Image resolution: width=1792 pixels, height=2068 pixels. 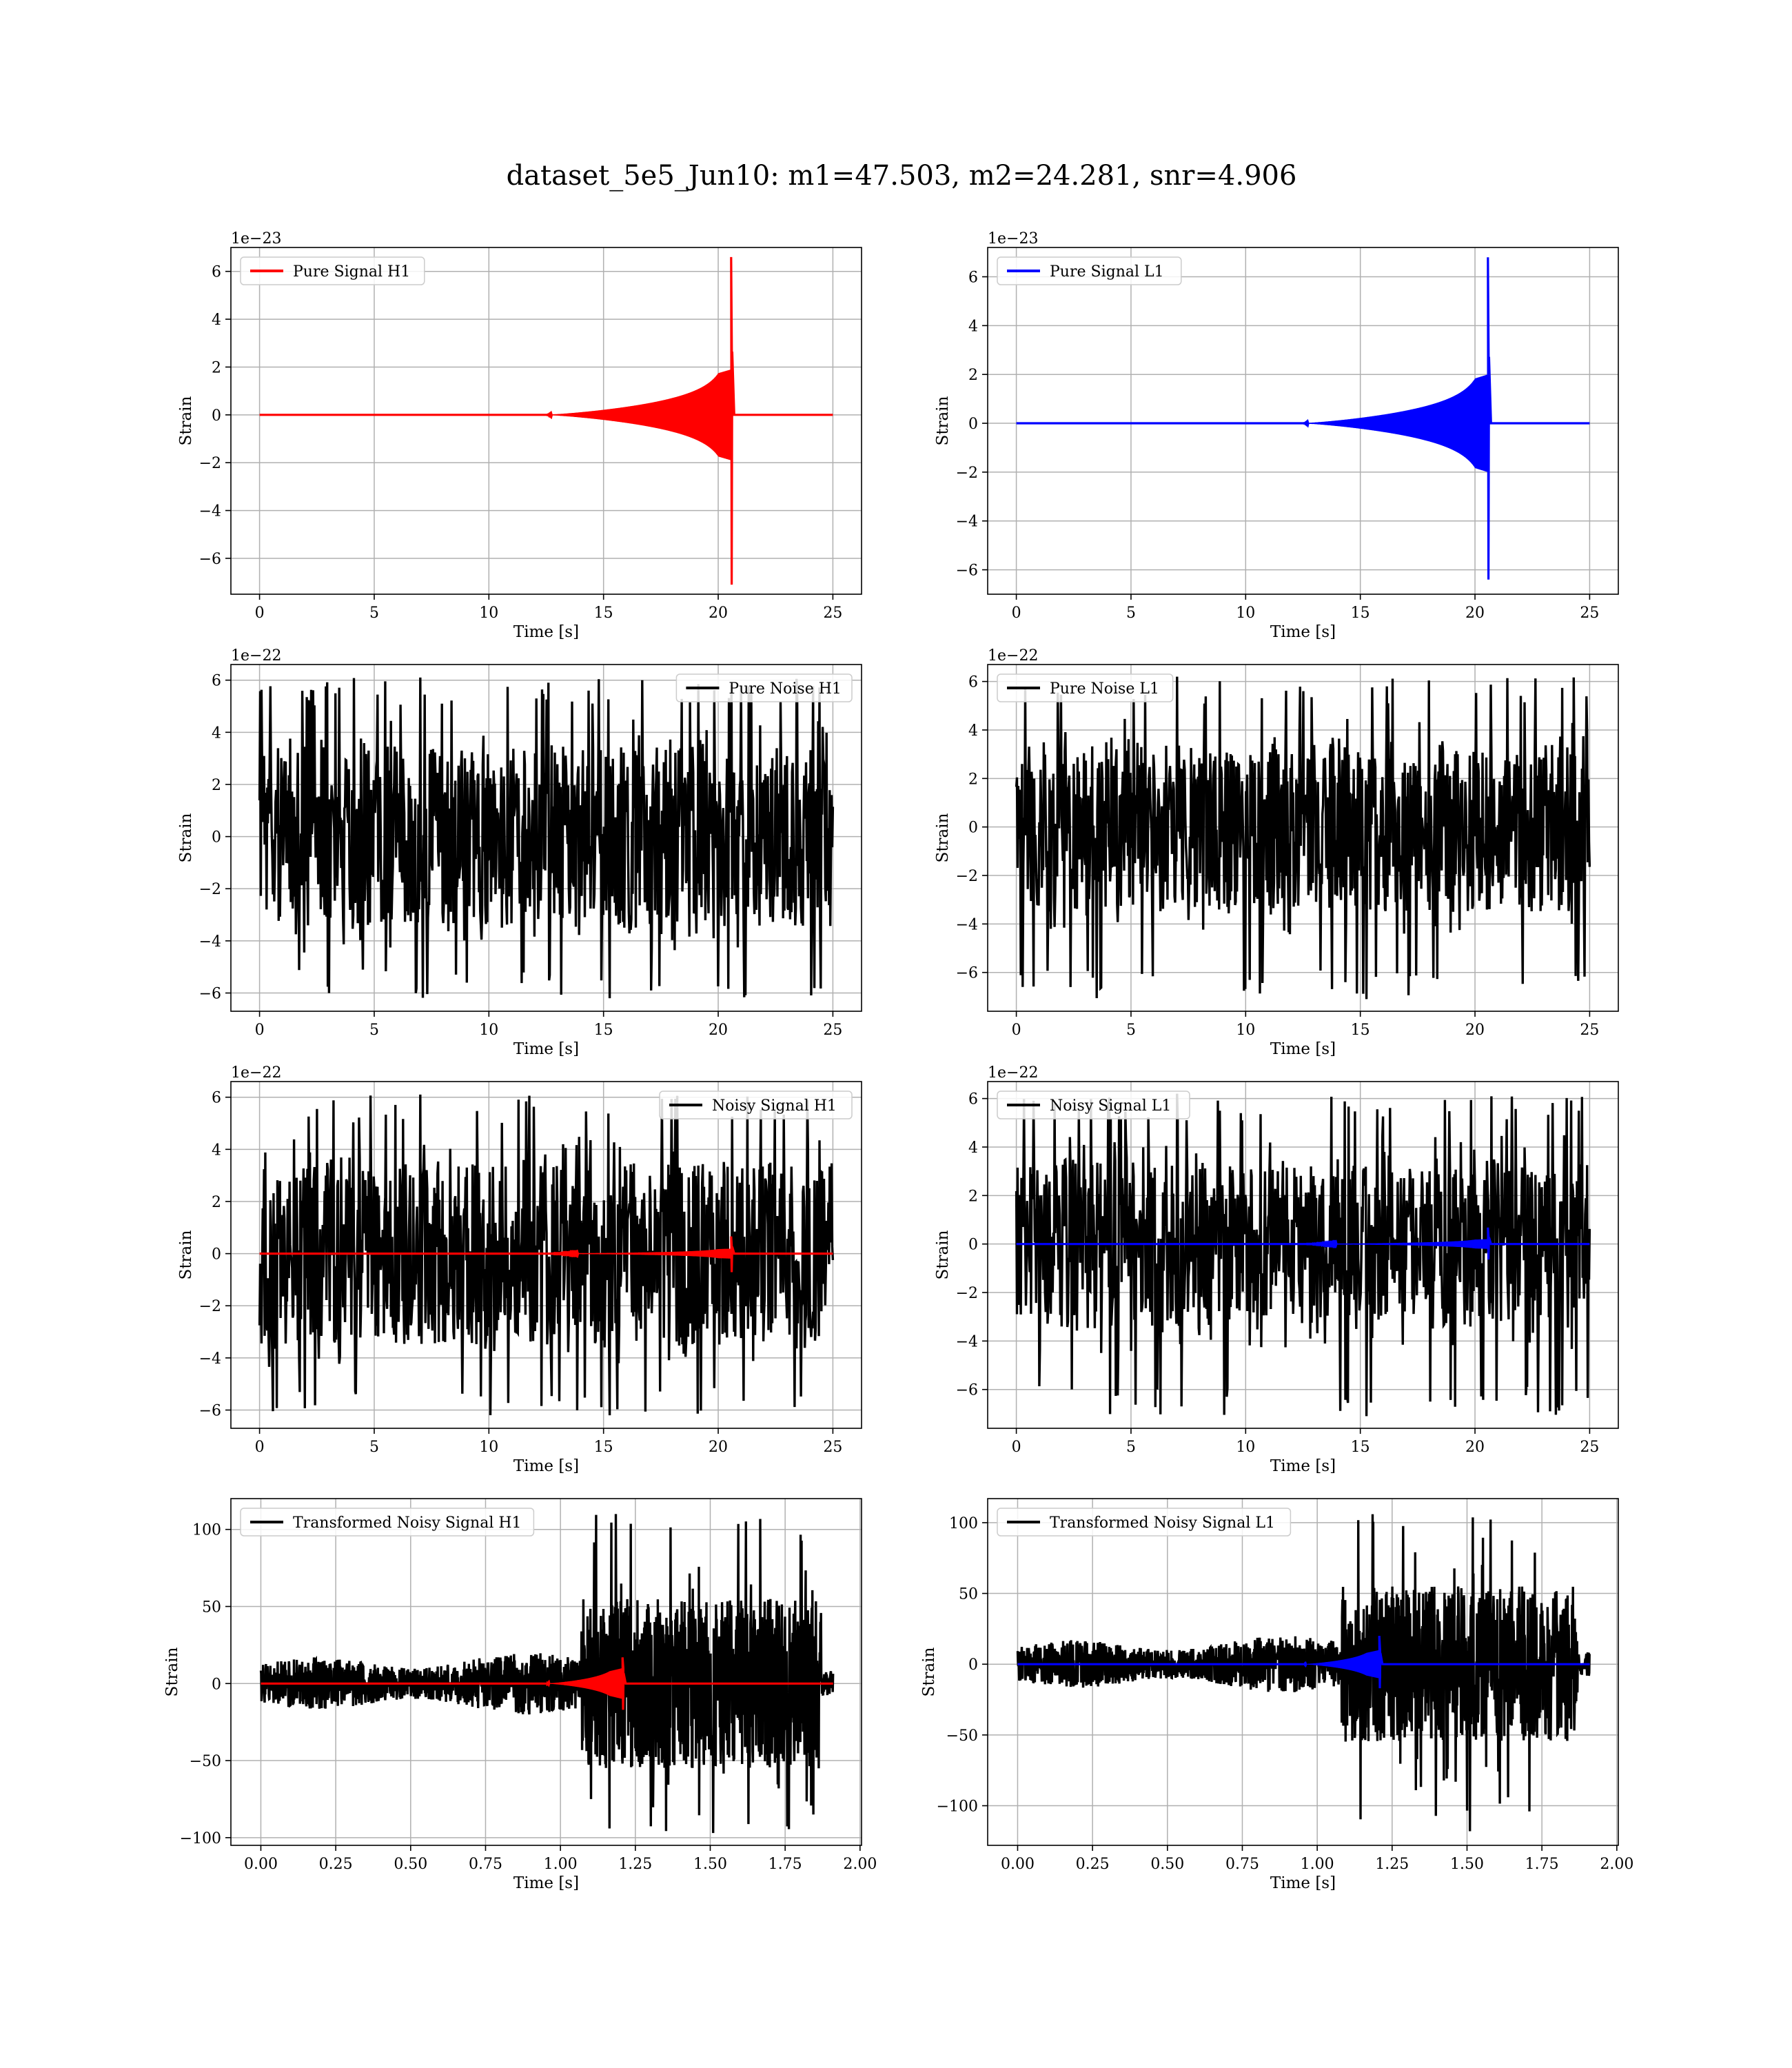 I want to click on x-tick-label: 0.00, so click(x=261, y=1864).